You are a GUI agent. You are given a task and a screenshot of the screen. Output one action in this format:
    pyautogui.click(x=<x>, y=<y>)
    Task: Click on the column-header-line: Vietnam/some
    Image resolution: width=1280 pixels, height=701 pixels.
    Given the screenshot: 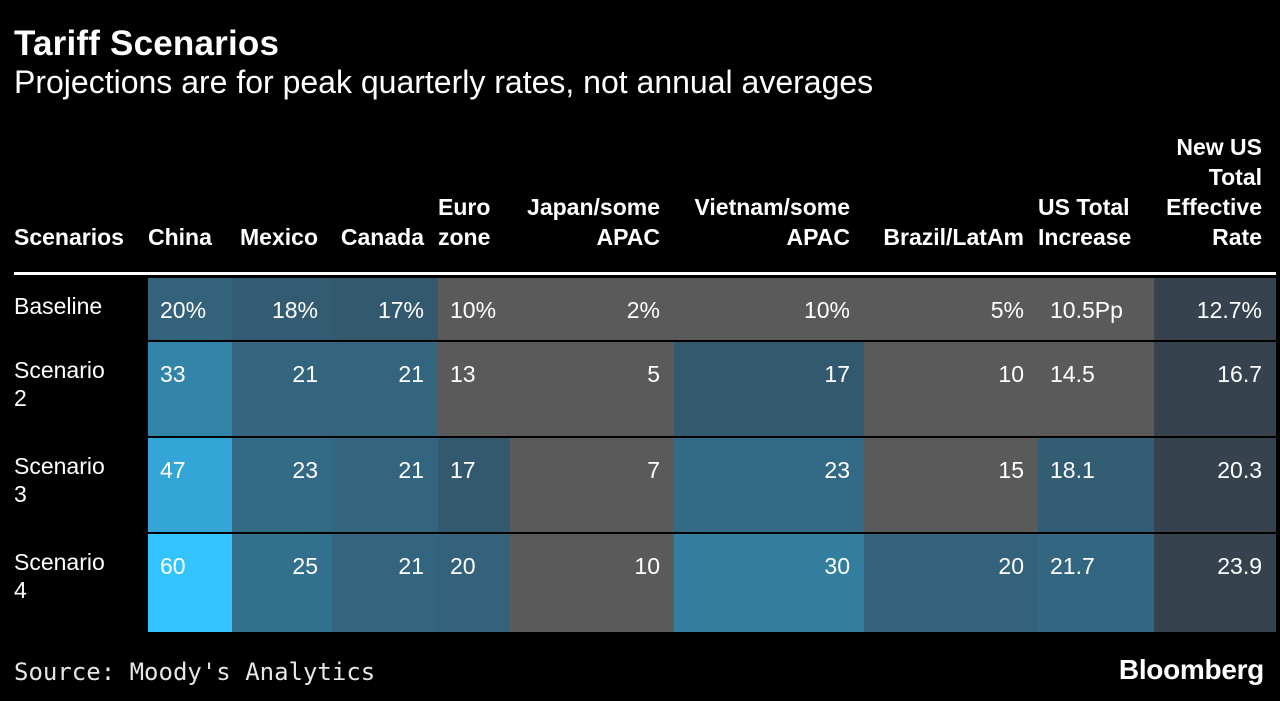 What is the action you would take?
    pyautogui.click(x=772, y=207)
    